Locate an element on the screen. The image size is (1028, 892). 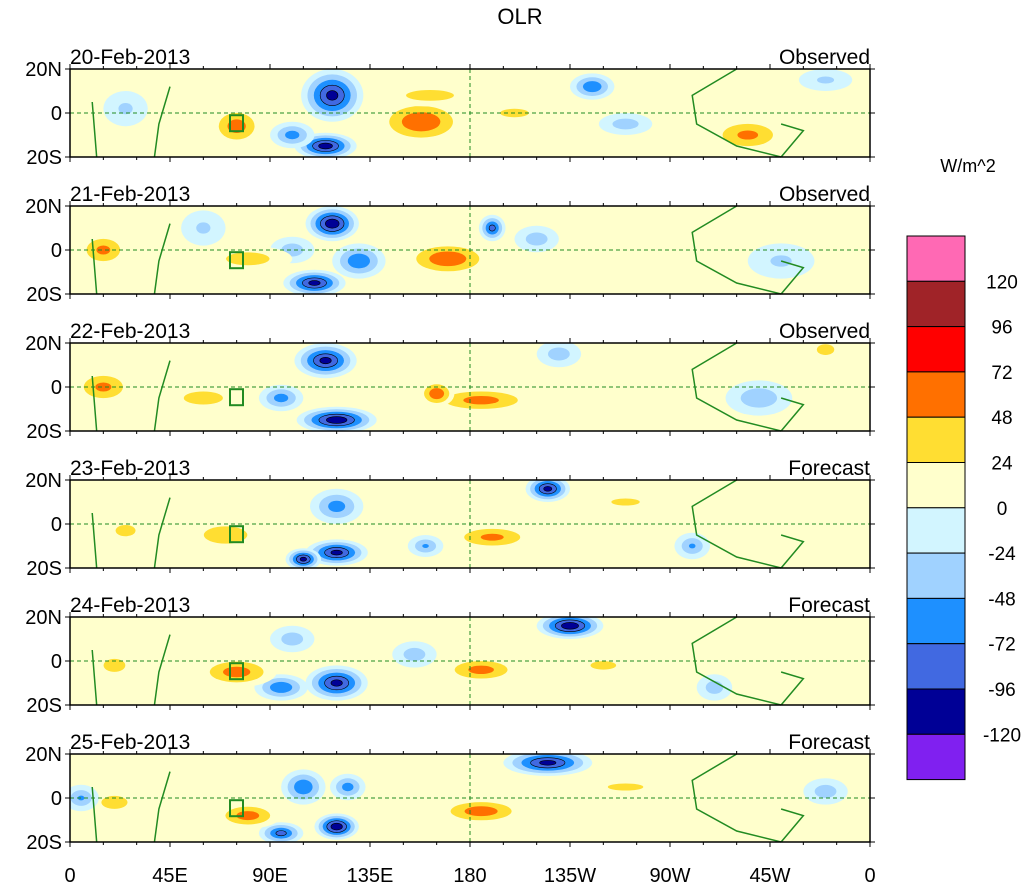
panel-date: 25-Feb-2013 is located at coordinates (130, 742).